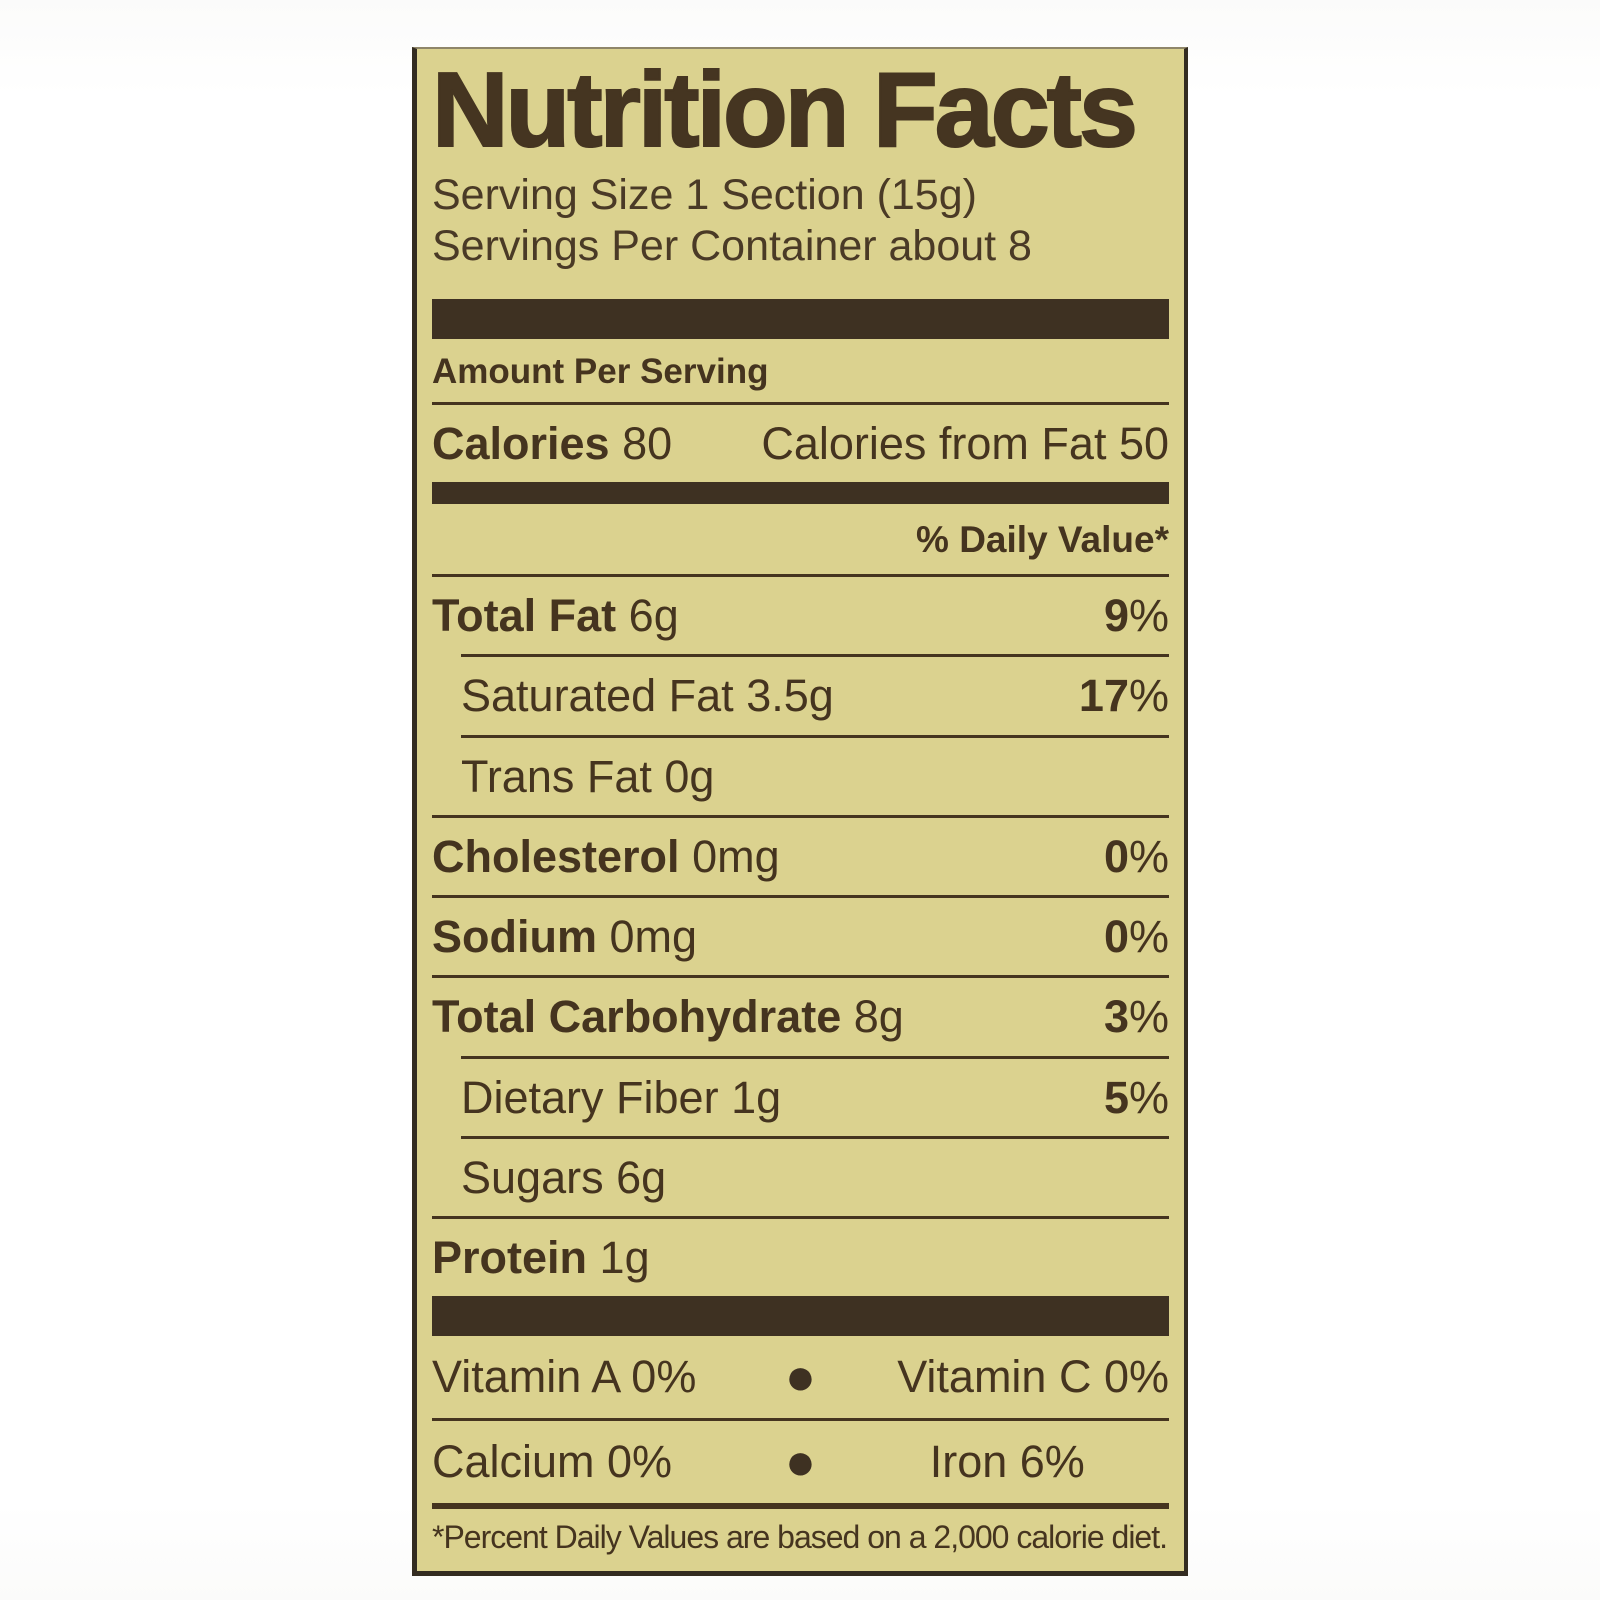 The height and width of the screenshot is (1600, 1600). I want to click on nutrient-text: Trans Fat 0g, so click(588, 776).